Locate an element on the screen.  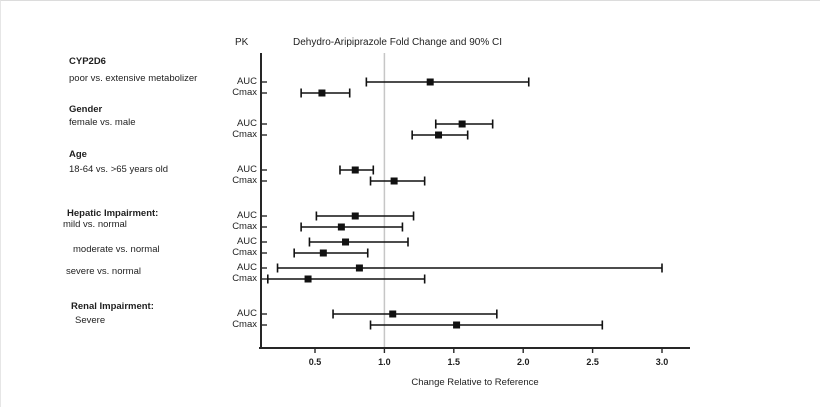
subgroup-label: severe vs. normal is located at coordinates (103, 271).